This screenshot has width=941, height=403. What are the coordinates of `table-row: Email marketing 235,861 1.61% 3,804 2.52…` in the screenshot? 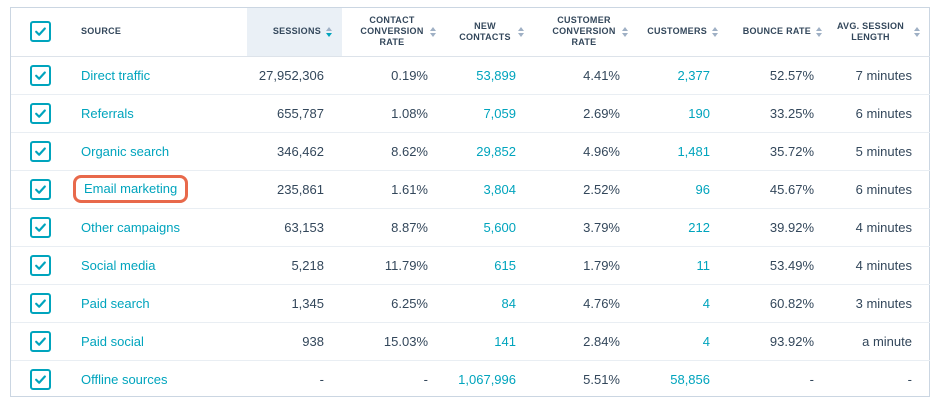 It's located at (470, 189).